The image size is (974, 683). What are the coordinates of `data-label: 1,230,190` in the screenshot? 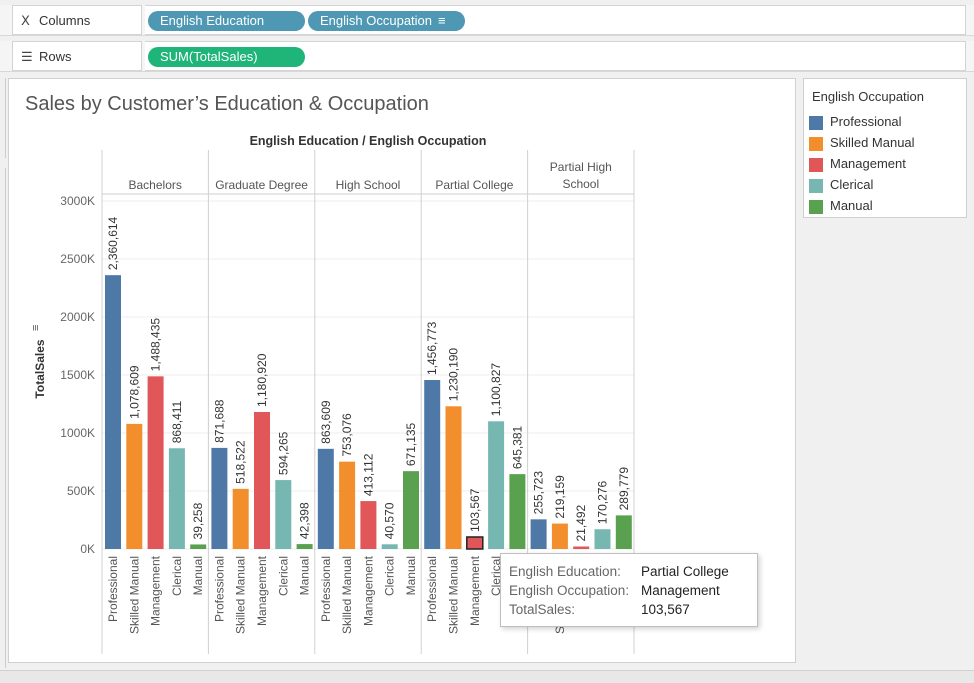 It's located at (454, 375).